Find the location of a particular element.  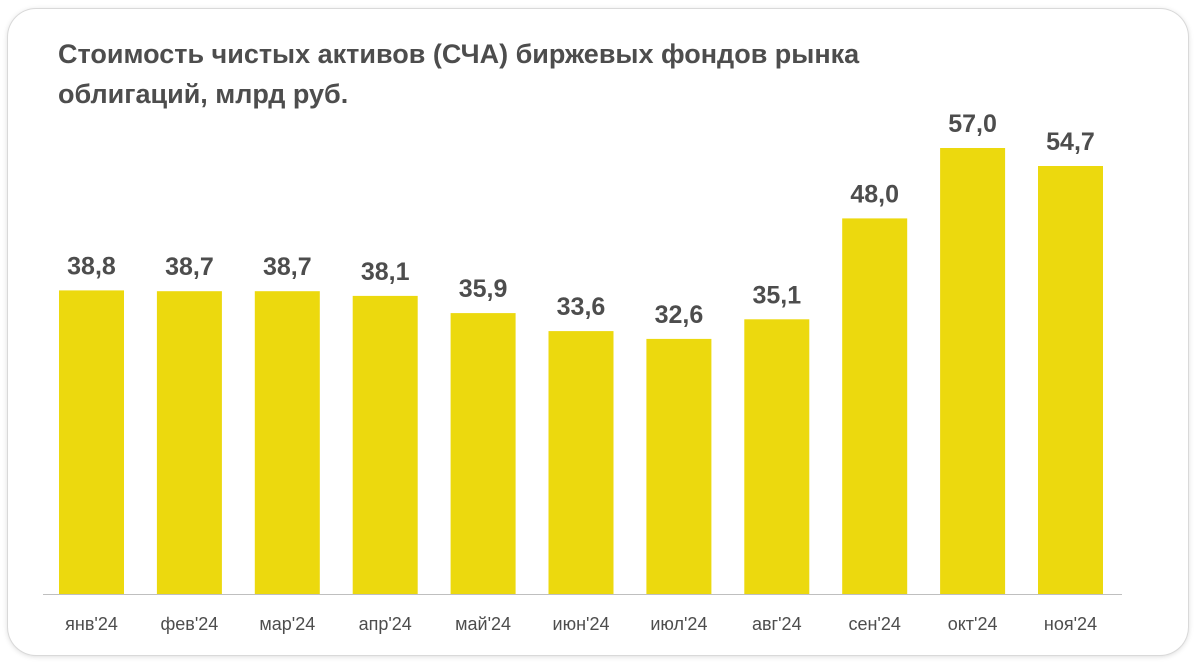

bar-value-label: 33,6 is located at coordinates (581, 307).